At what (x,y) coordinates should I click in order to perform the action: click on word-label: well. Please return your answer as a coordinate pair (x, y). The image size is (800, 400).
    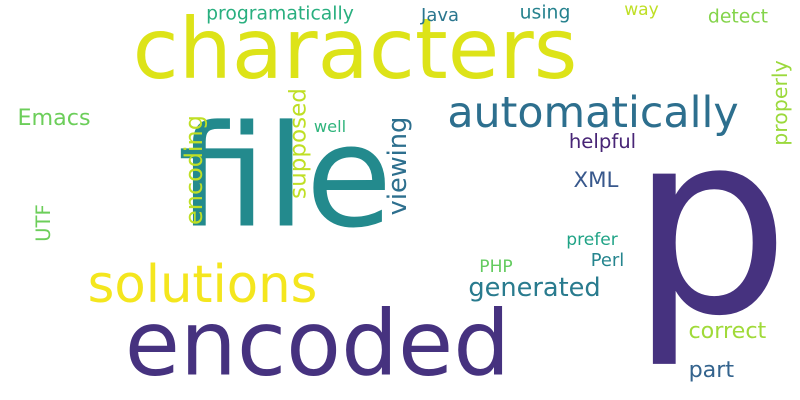
    Looking at the image, I should click on (330, 126).